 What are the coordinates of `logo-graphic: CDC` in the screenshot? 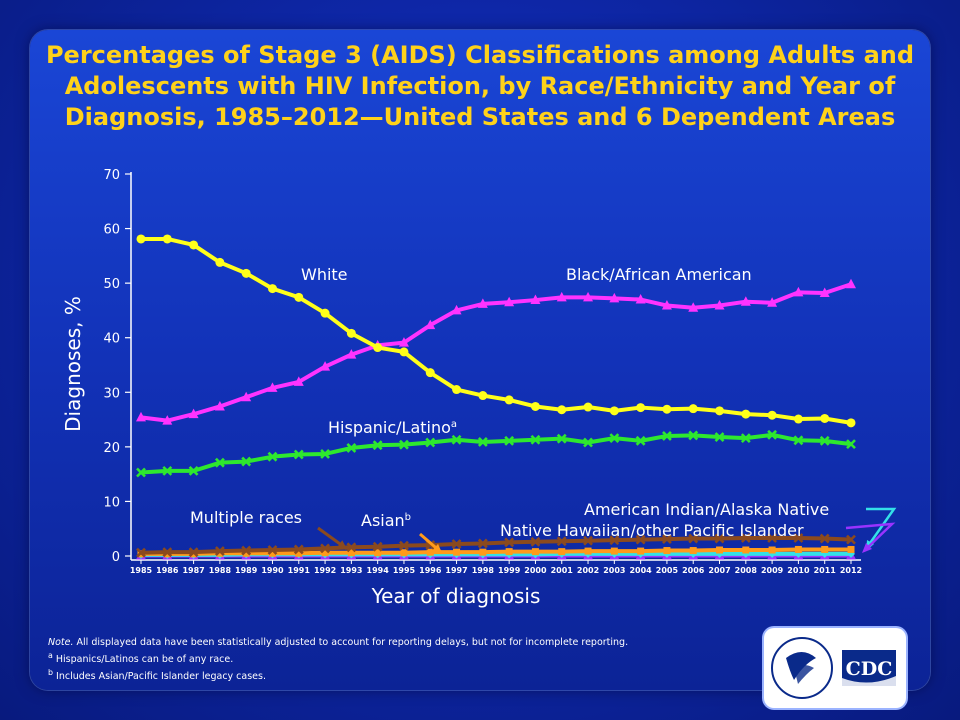 It's located at (833, 668).